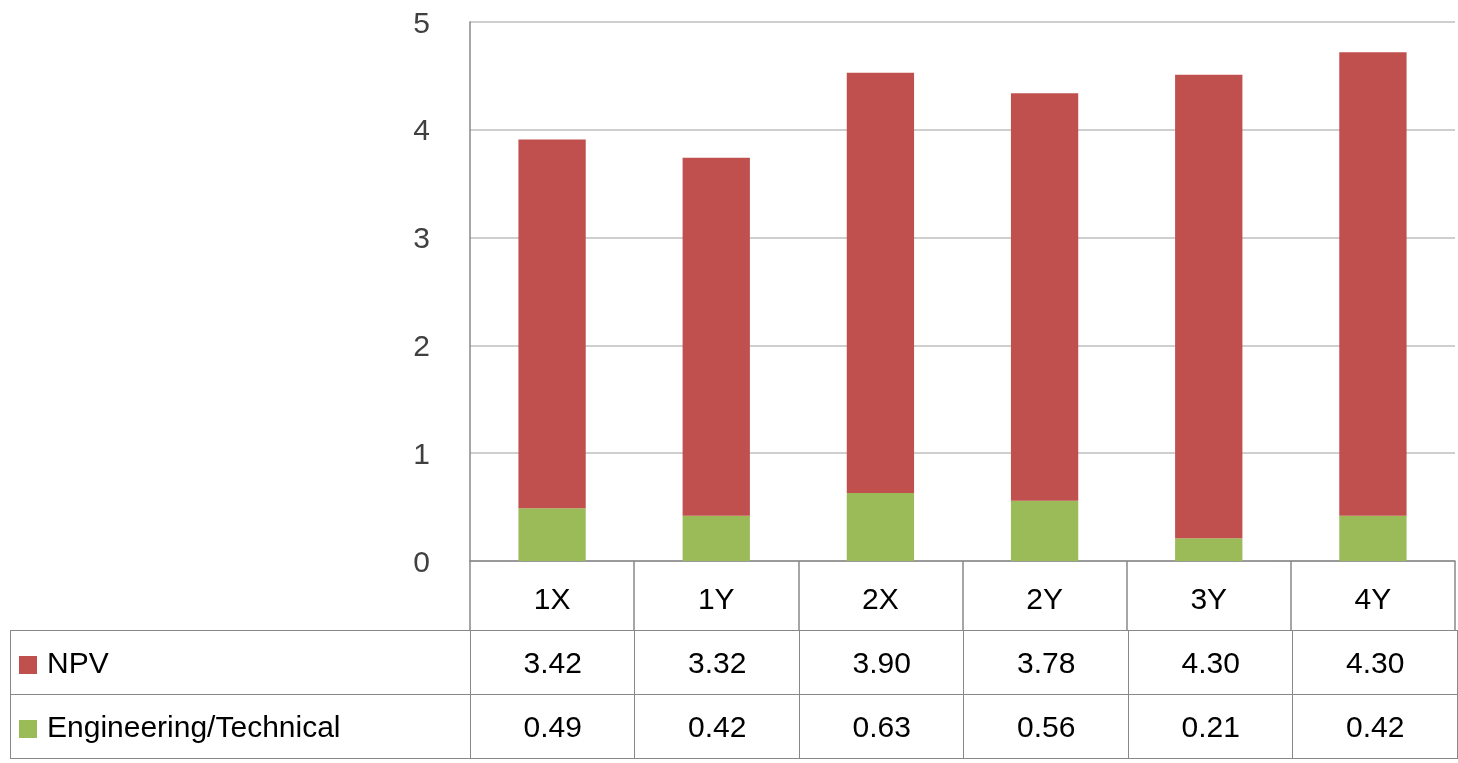 This screenshot has height=763, width=1458. What do you see at coordinates (552, 662) in the screenshot?
I see `data-label: 3.42` at bounding box center [552, 662].